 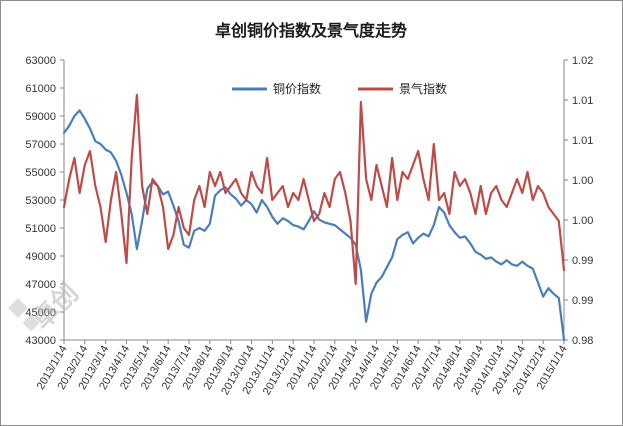 What do you see at coordinates (40, 201) in the screenshot?
I see `left-tick-label: 53000` at bounding box center [40, 201].